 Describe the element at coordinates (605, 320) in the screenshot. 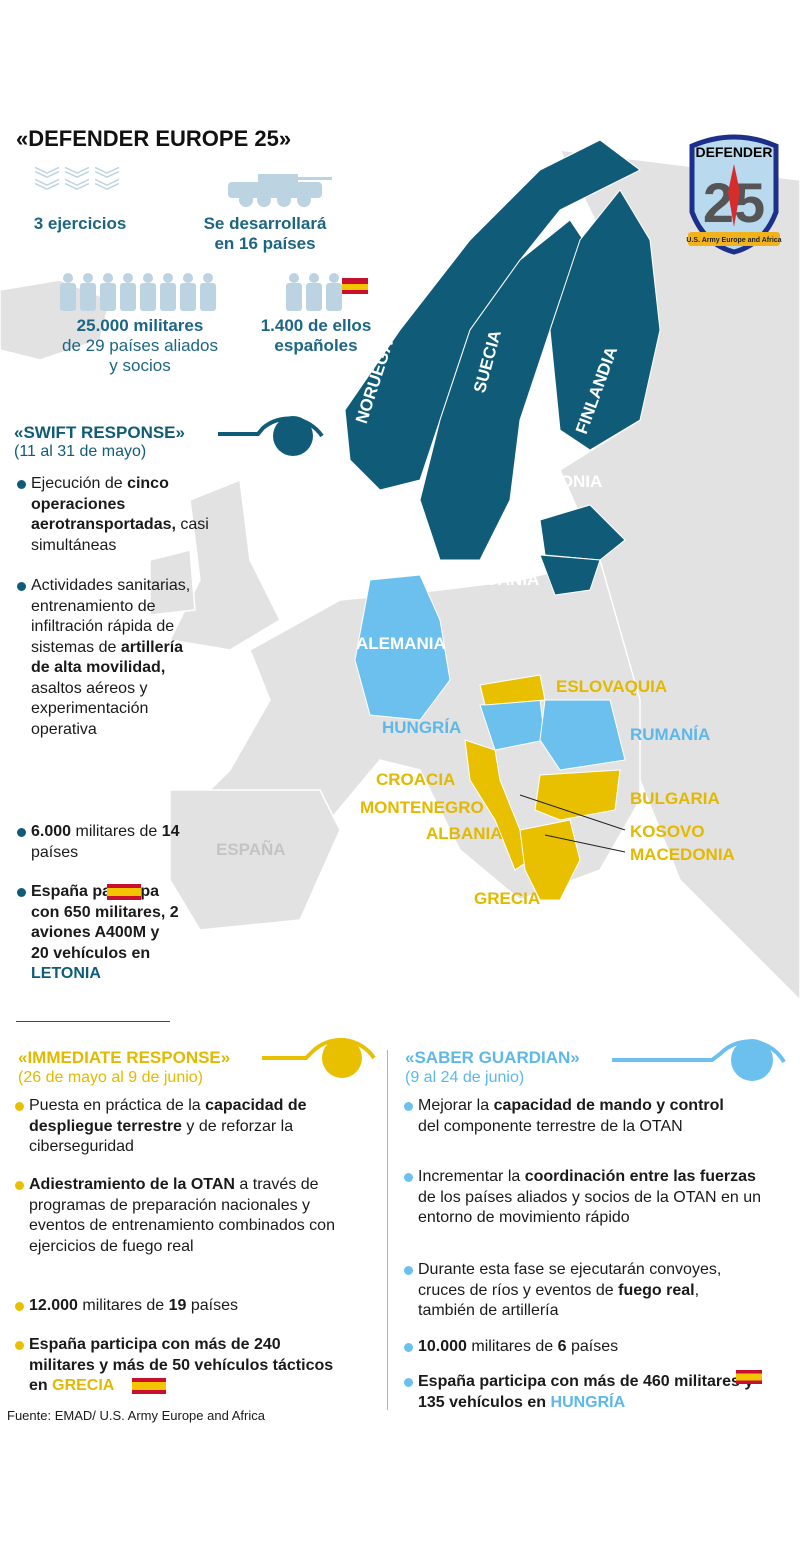

I see `finland` at that location.